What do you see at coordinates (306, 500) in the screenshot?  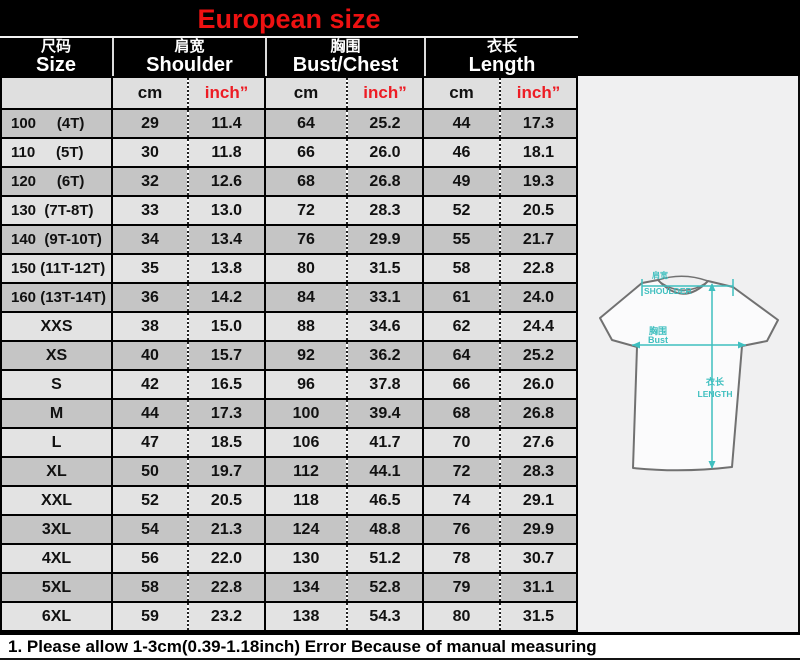 I see `bust-cm-cell: 118` at bounding box center [306, 500].